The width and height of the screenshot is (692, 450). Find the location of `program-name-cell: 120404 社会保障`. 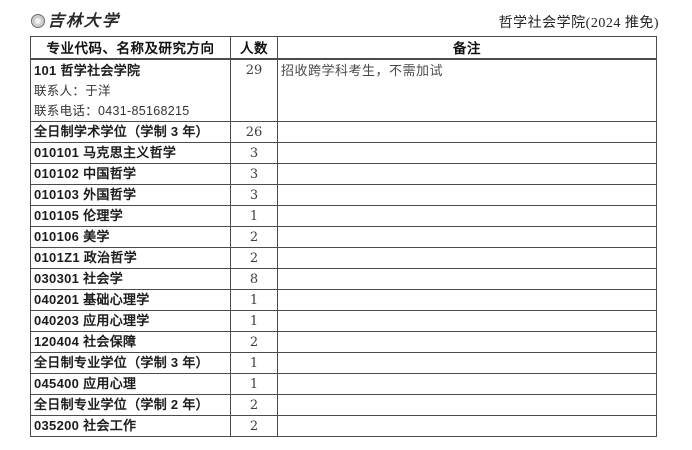

program-name-cell: 120404 社会保障 is located at coordinates (130, 342).